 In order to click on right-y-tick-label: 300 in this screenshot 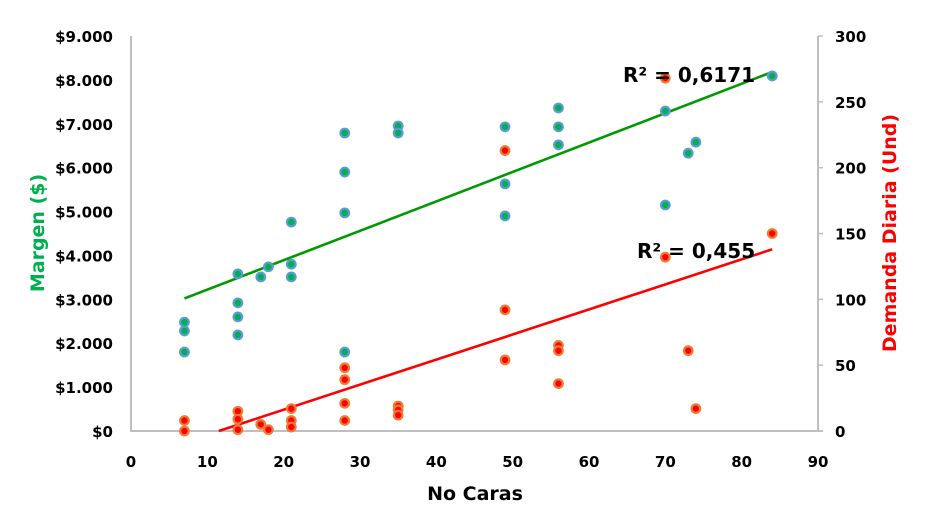, I will do `click(850, 37)`.